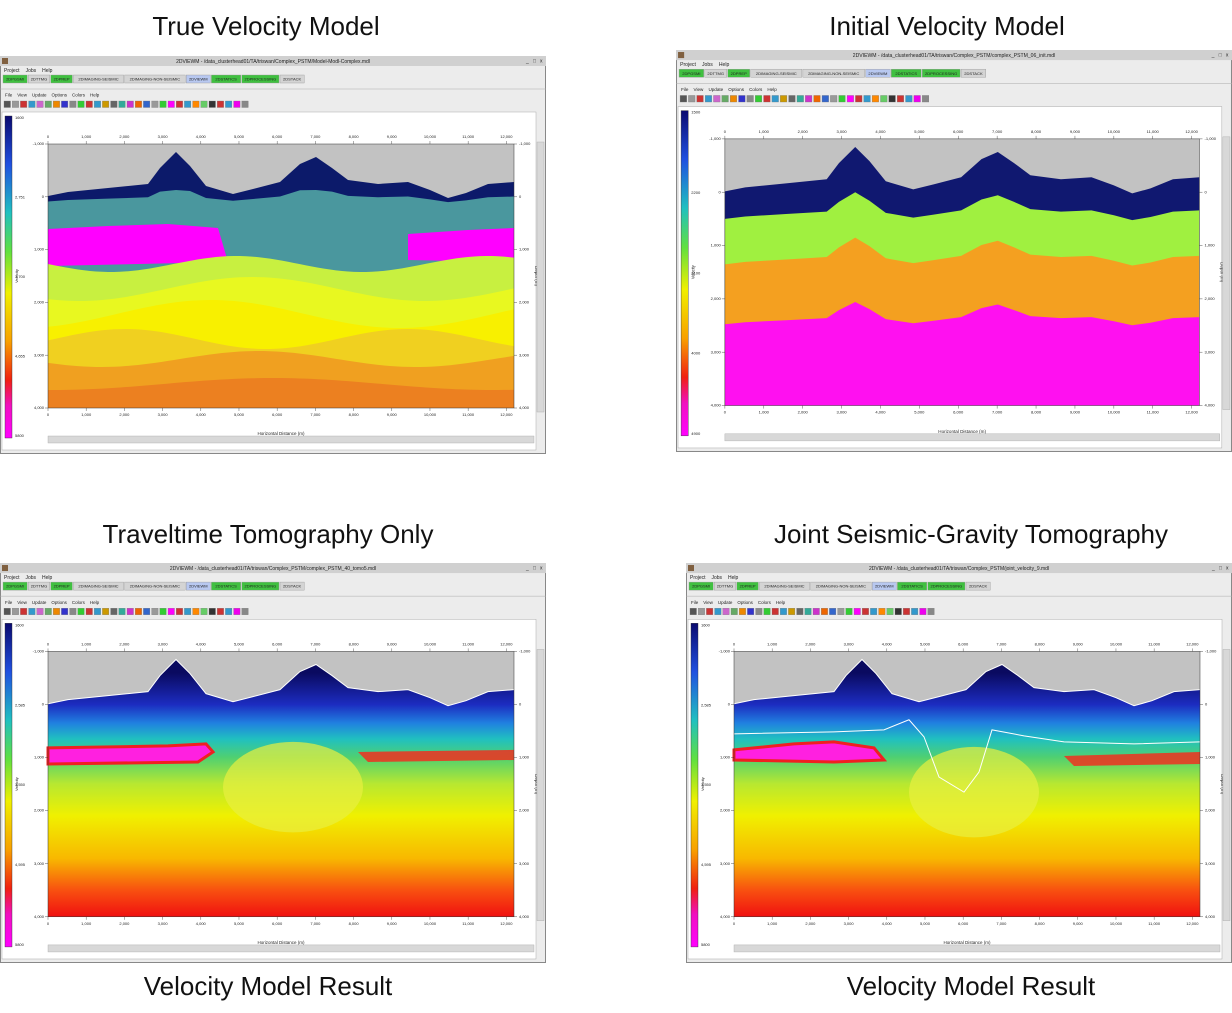  Describe the element at coordinates (707, 65) in the screenshot. I see `menu-item: Jobs` at that location.